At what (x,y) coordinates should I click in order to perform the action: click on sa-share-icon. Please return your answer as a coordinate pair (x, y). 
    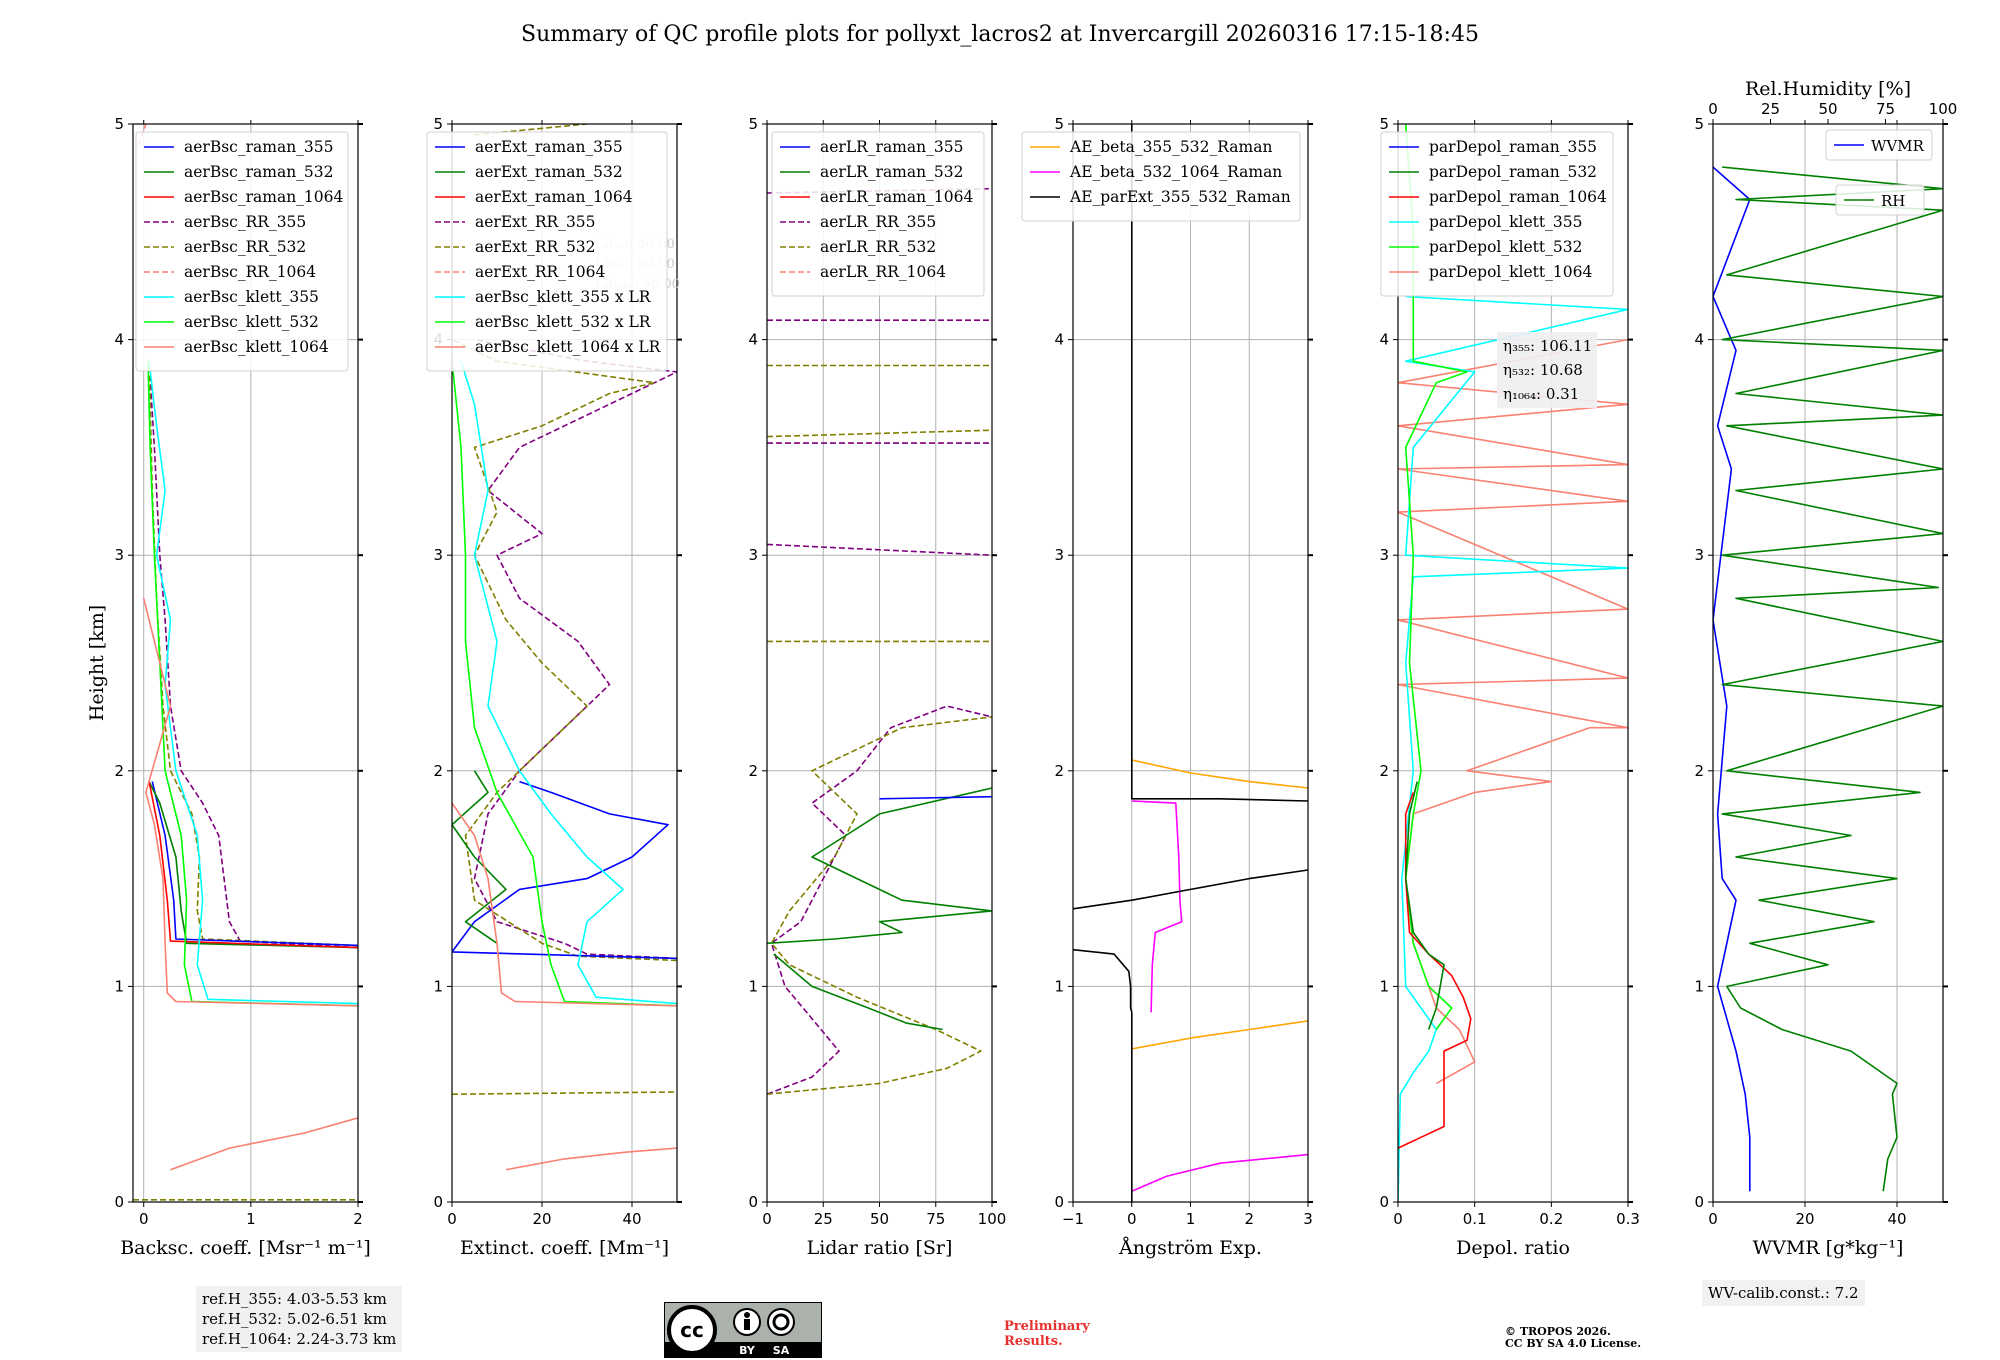
    Looking at the image, I should click on (781, 1322).